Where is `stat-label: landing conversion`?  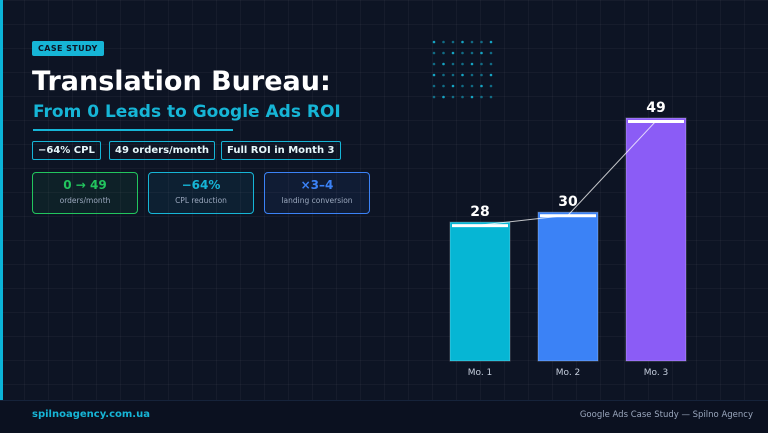
stat-label: landing conversion is located at coordinates (317, 200).